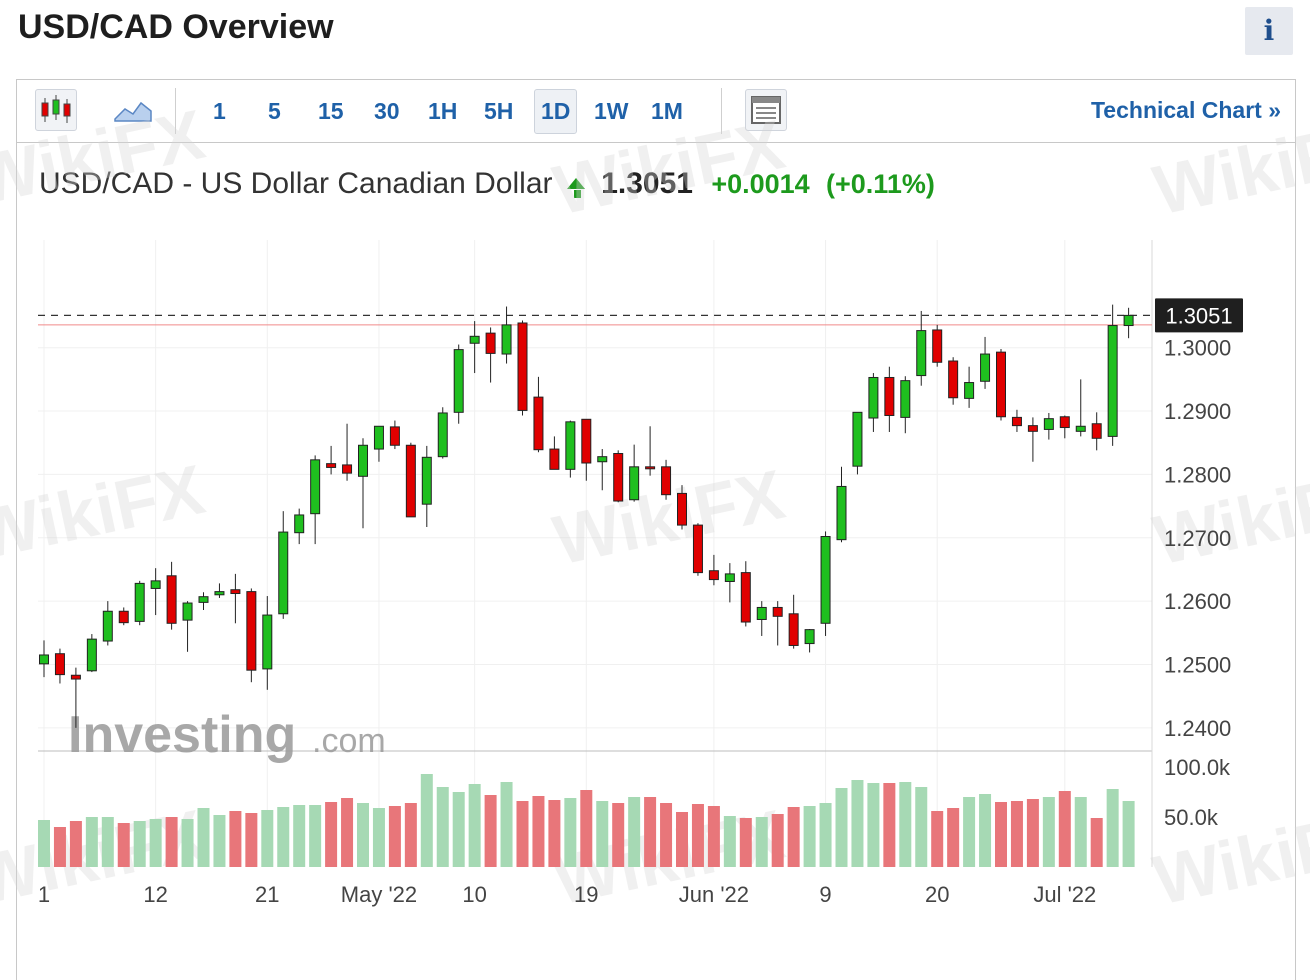  What do you see at coordinates (667, 111) in the screenshot?
I see `timeframe-1m: 1M` at bounding box center [667, 111].